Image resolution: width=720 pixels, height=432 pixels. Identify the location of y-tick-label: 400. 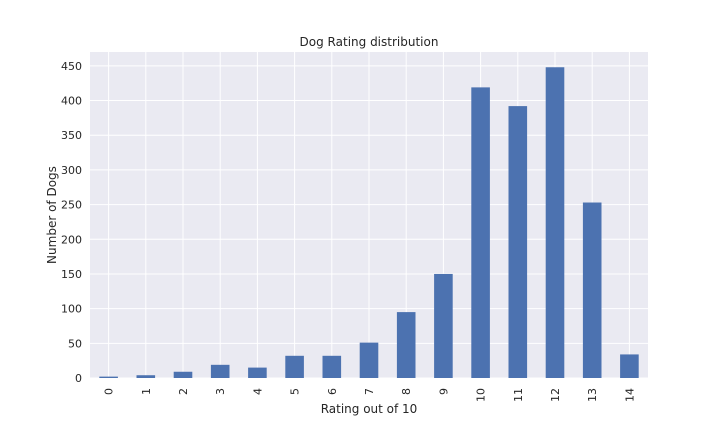
(71, 101).